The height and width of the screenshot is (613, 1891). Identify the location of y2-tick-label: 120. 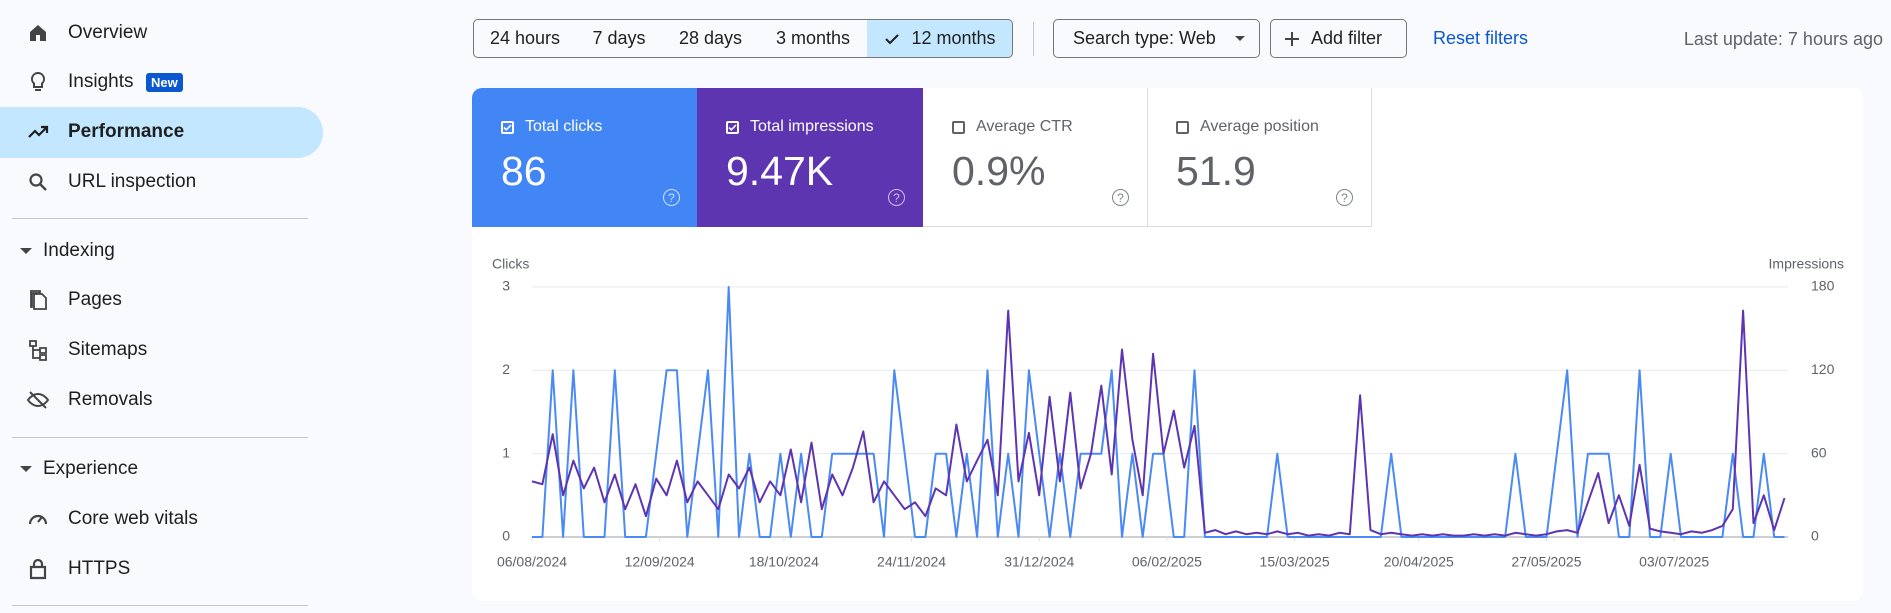
(1823, 369).